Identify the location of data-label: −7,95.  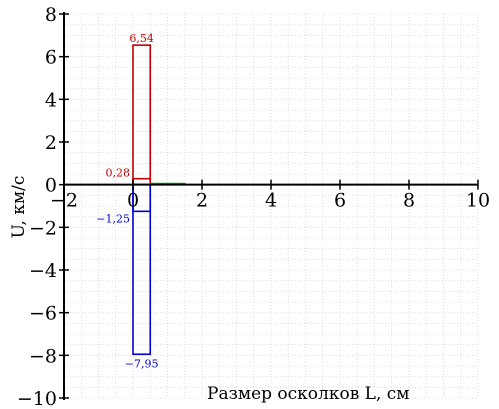
(142, 363).